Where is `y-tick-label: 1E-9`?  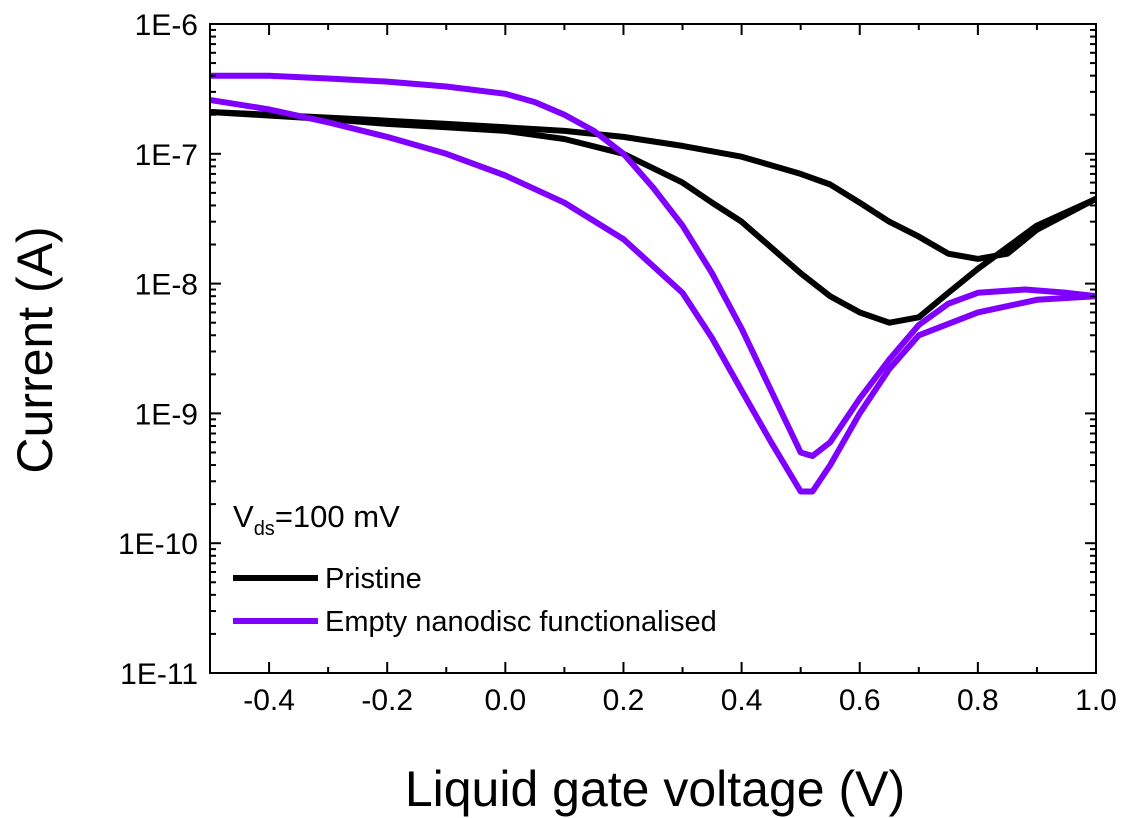
y-tick-label: 1E-9 is located at coordinates (166, 414).